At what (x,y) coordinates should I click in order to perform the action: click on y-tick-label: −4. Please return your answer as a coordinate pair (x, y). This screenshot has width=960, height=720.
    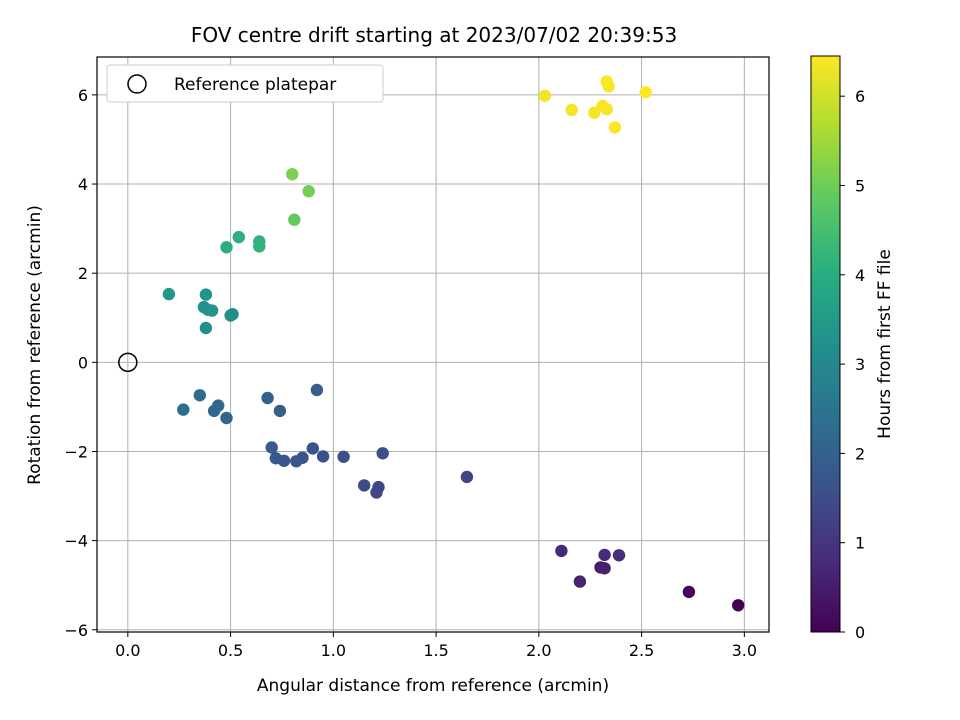
    Looking at the image, I should click on (76, 541).